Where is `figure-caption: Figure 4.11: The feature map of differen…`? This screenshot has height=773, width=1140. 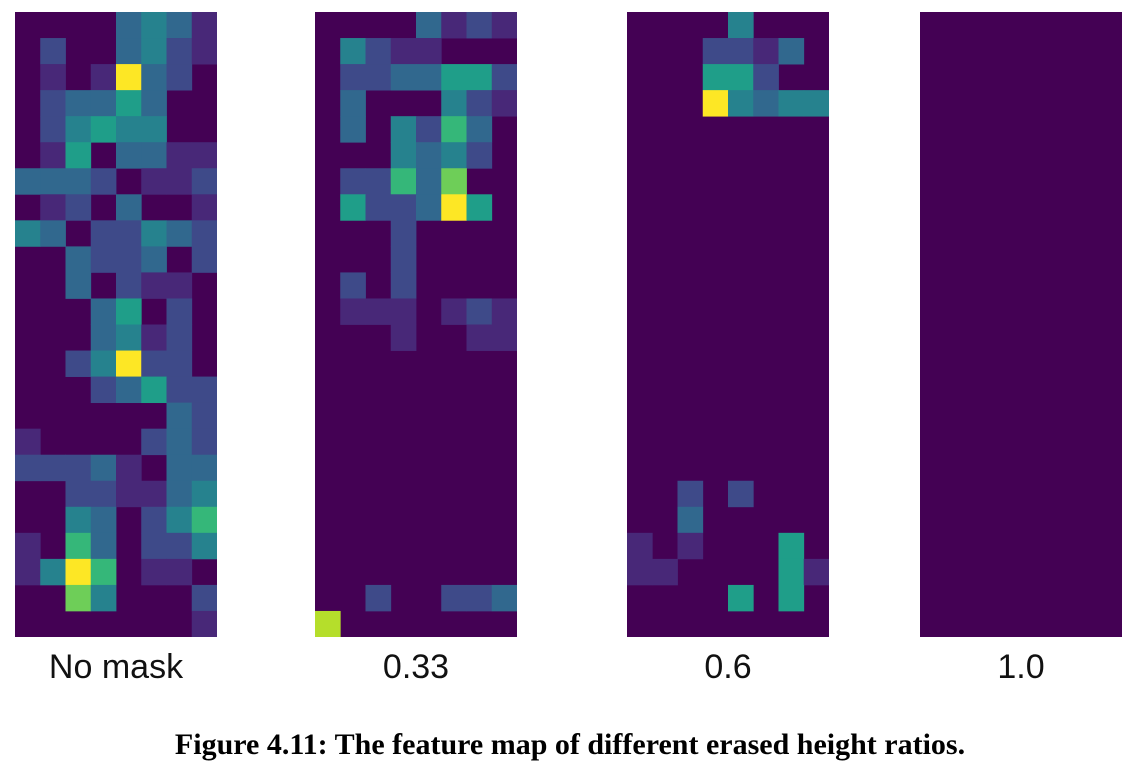
figure-caption: Figure 4.11: The feature map of differen… is located at coordinates (570, 744).